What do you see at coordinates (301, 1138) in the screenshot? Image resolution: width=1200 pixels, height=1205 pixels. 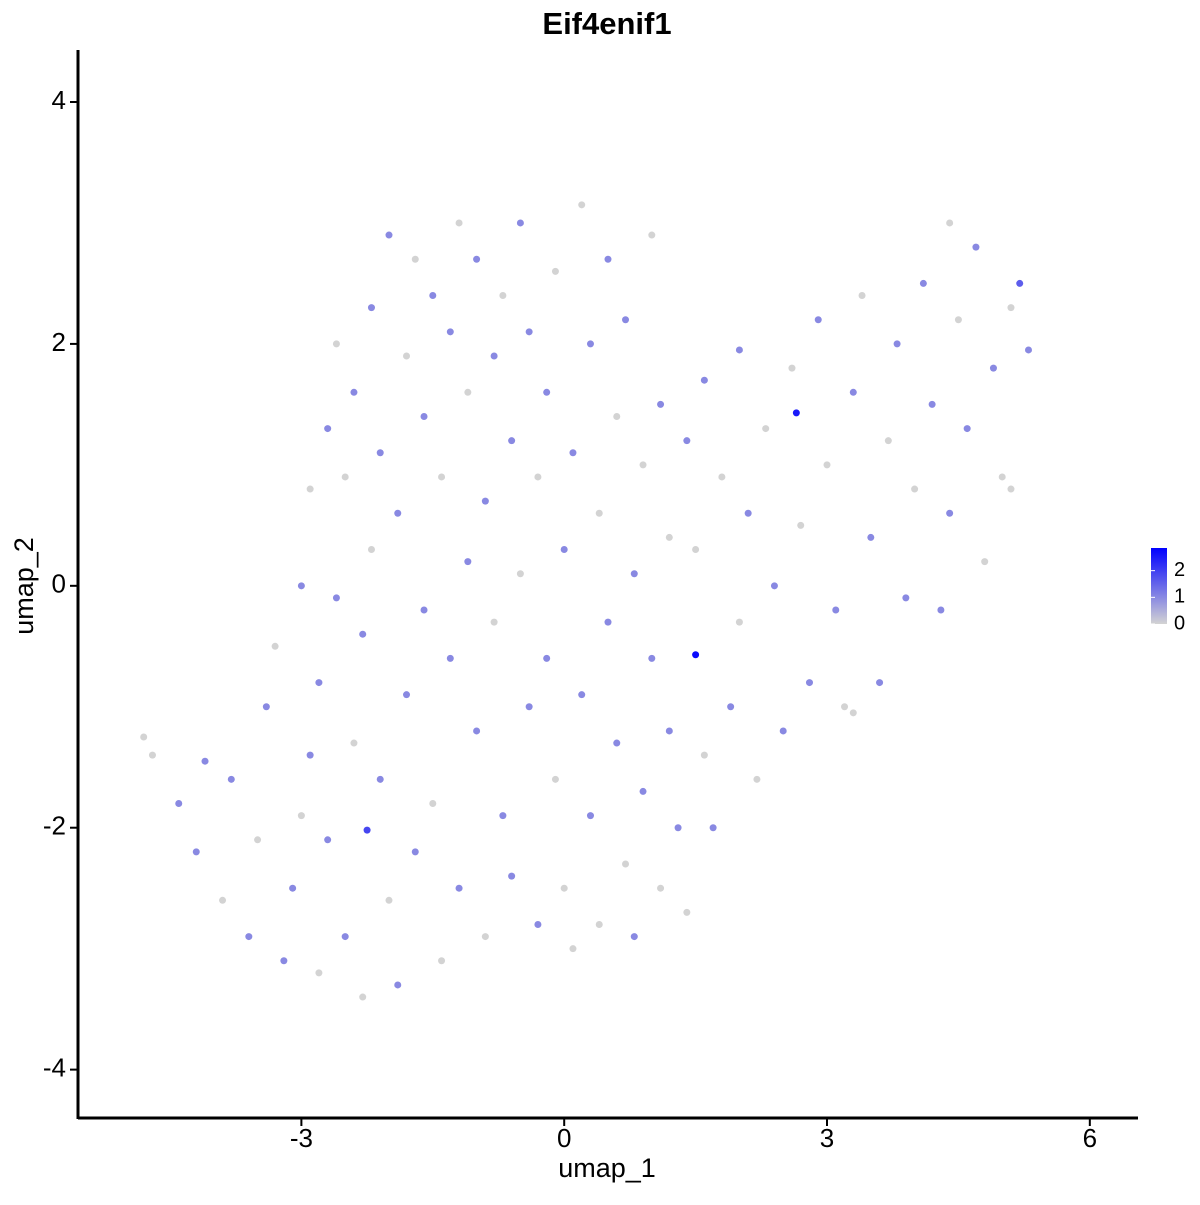 I see `x-tick-label: -3` at bounding box center [301, 1138].